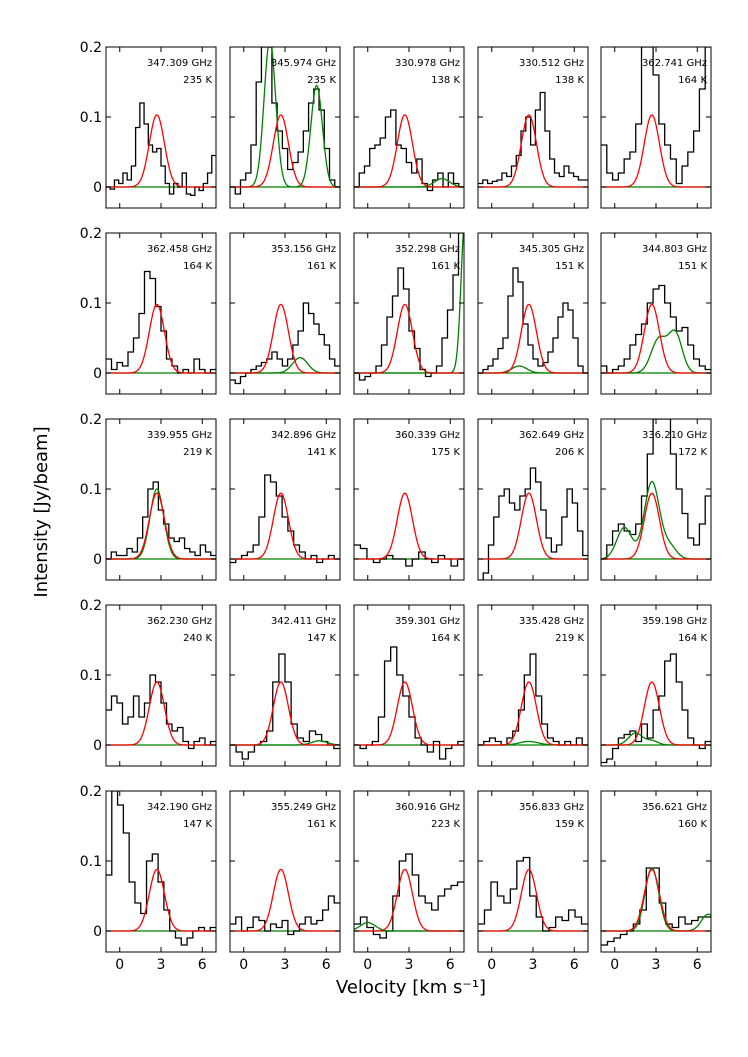 The image size is (748, 1057). I want to click on frequency-label: 330.978 GHz, so click(427, 63).